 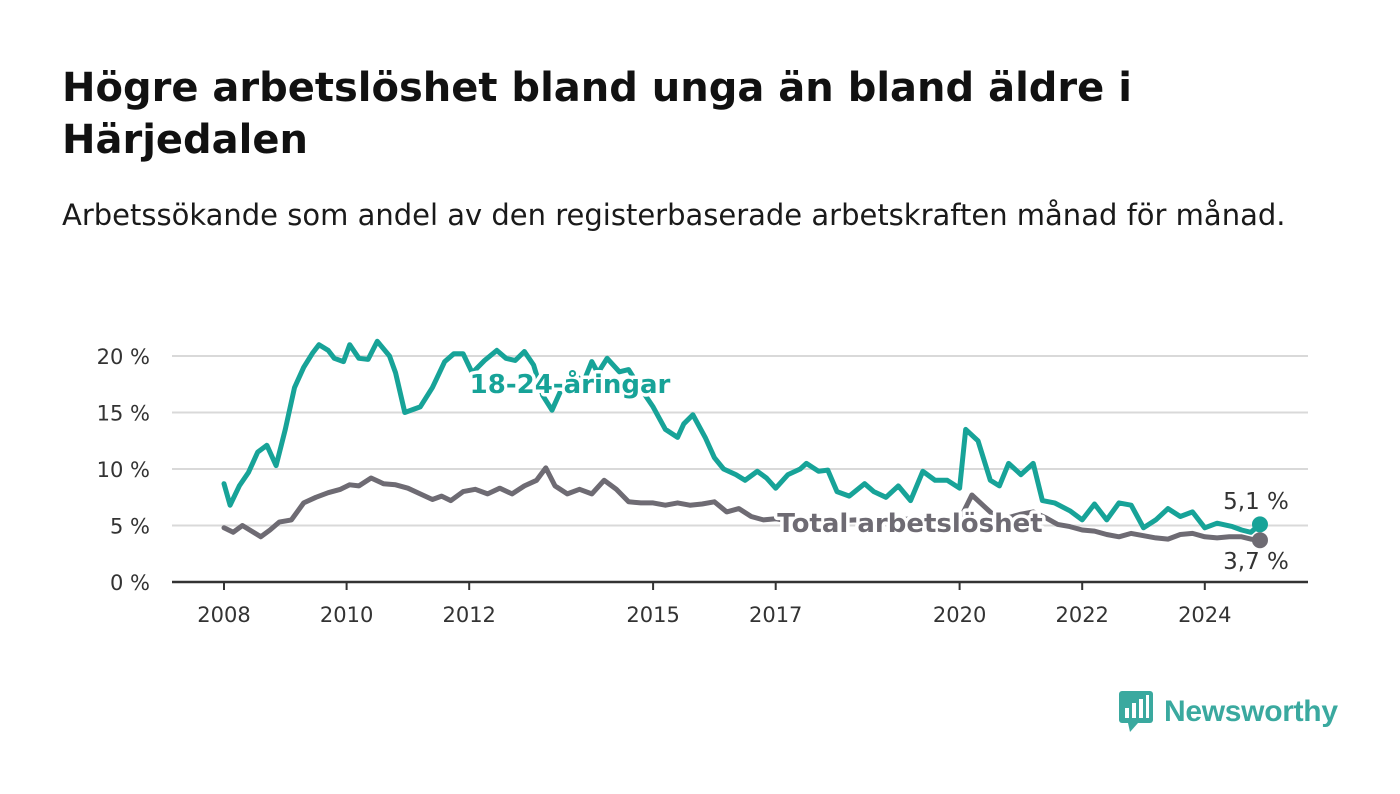 I want to click on bar-chart-speech-bubble-icon, so click(x=1136, y=711).